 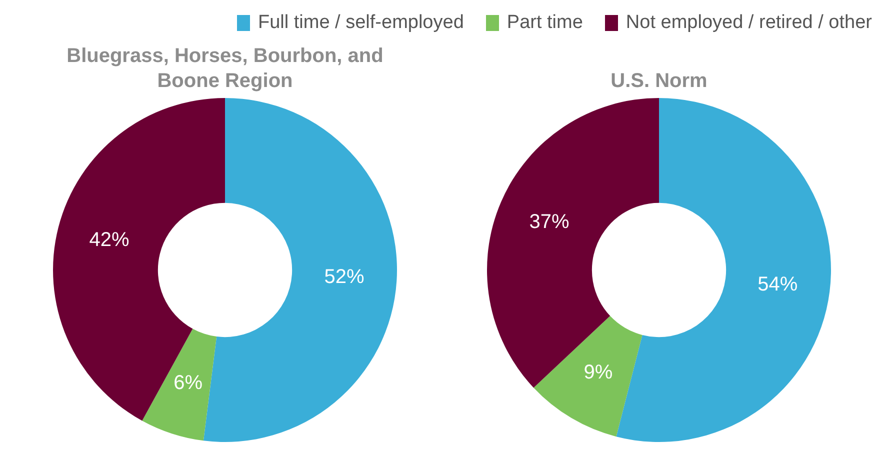 What do you see at coordinates (778, 285) in the screenshot?
I see `data-label: 54%` at bounding box center [778, 285].